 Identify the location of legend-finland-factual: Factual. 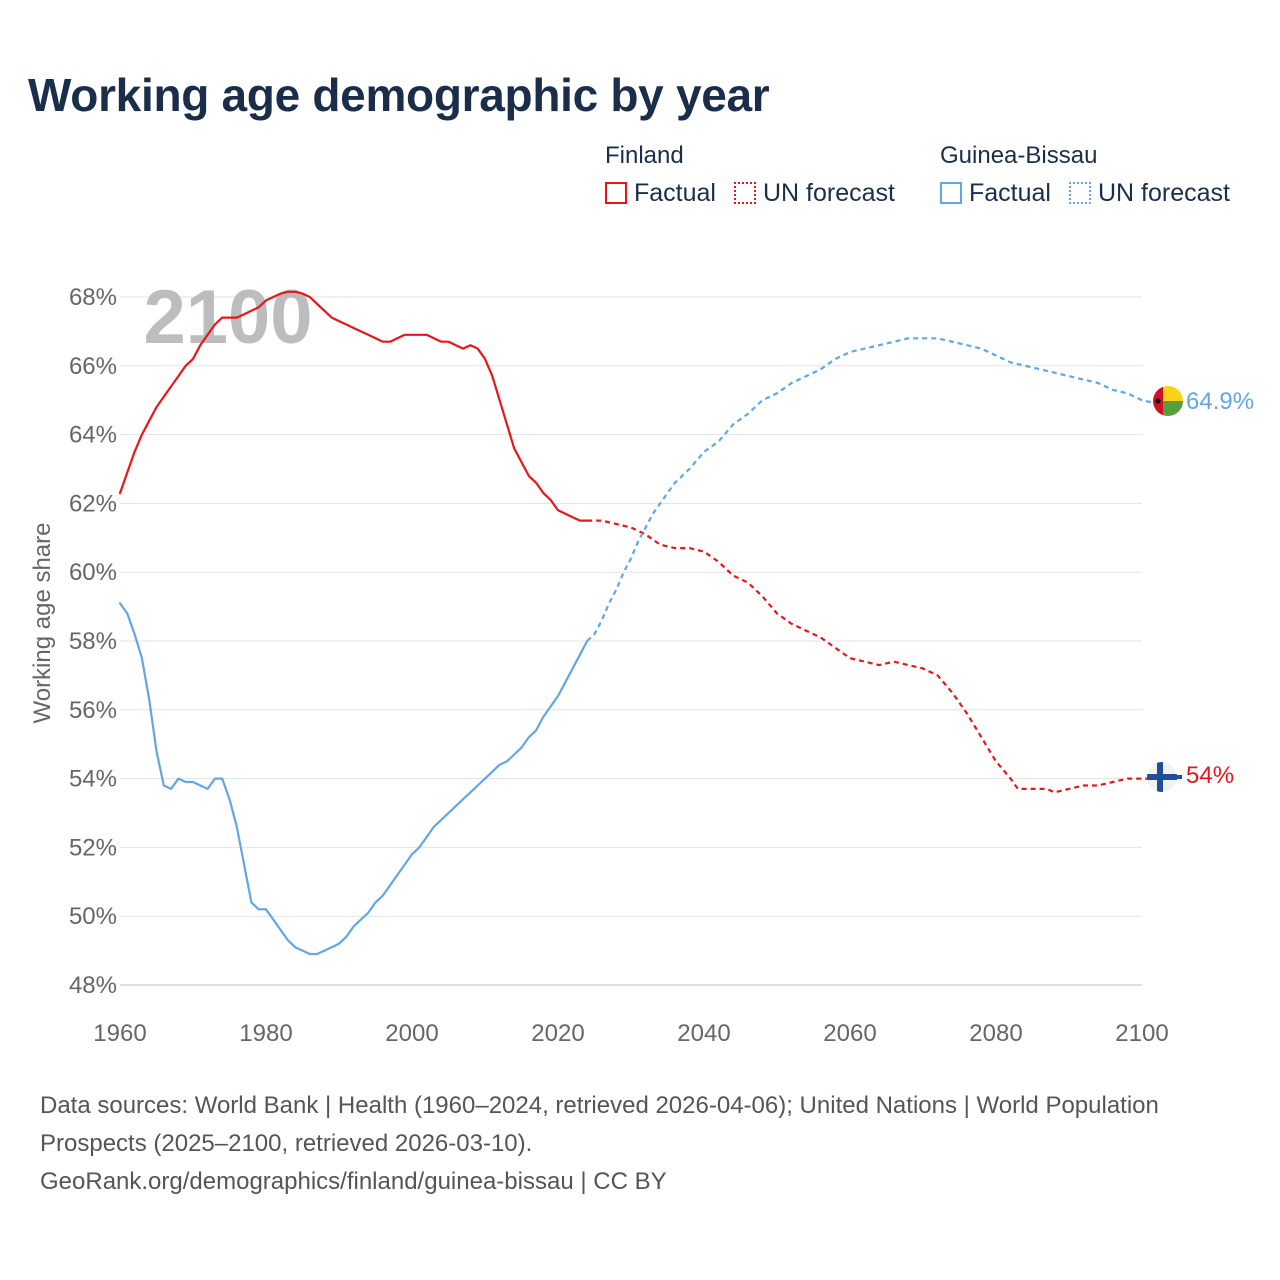
(660, 193).